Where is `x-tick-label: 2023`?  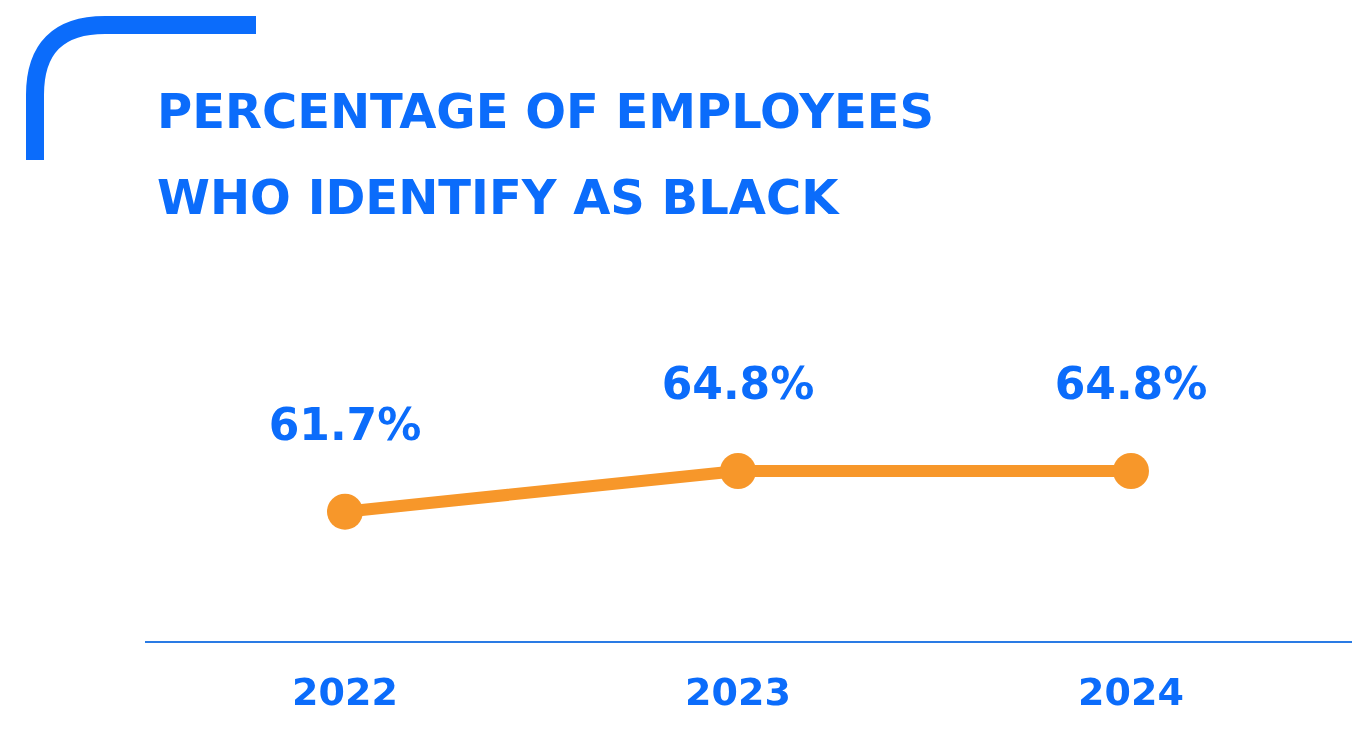 x-tick-label: 2023 is located at coordinates (738, 692).